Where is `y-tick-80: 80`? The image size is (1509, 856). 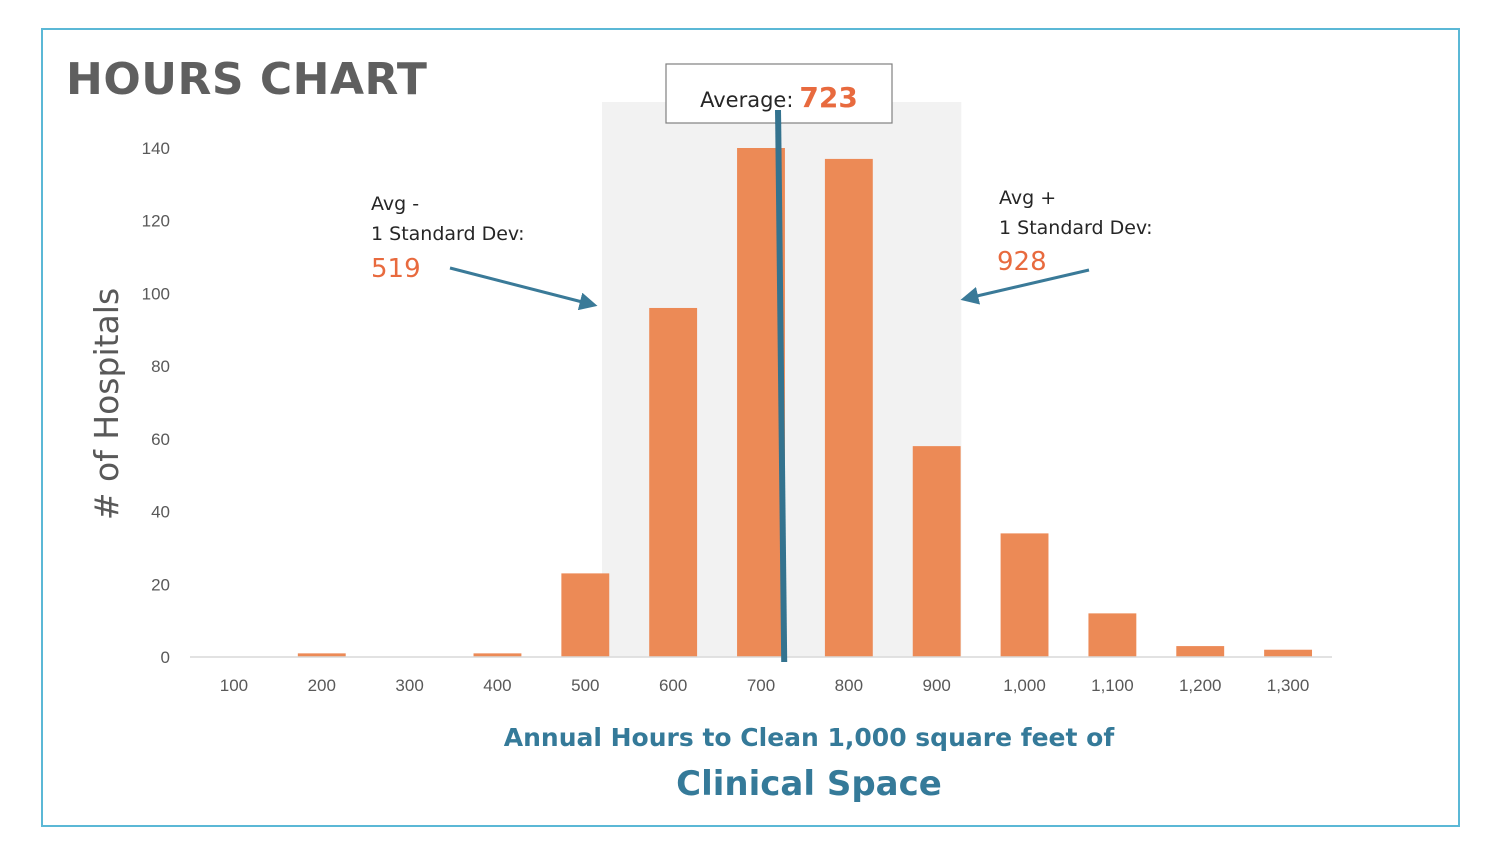 y-tick-80: 80 is located at coordinates (160, 366).